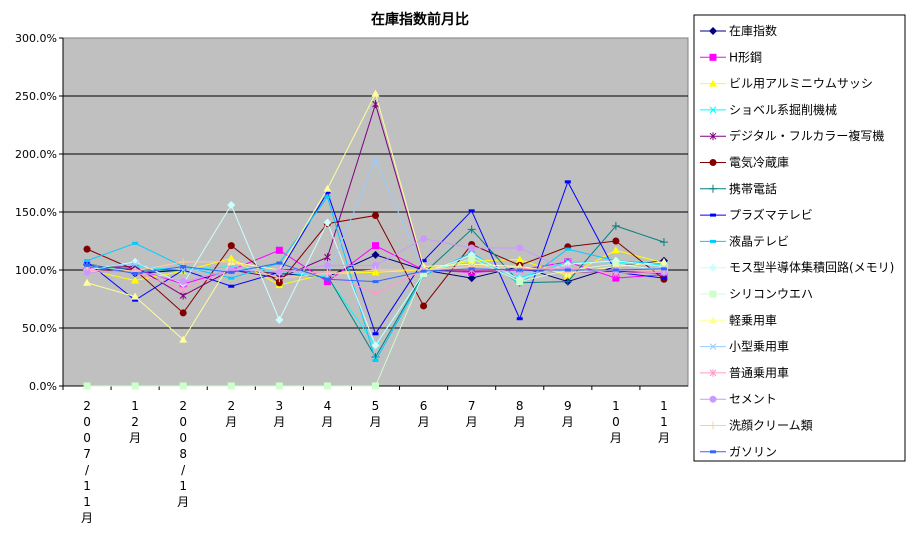  Describe the element at coordinates (806, 135) in the screenshot. I see `legend-label: デジタル・フルカラー複写機` at that location.